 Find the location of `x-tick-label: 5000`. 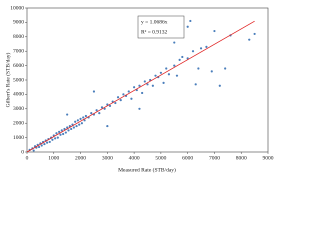

x-tick-label: 5000 is located at coordinates (160, 158).